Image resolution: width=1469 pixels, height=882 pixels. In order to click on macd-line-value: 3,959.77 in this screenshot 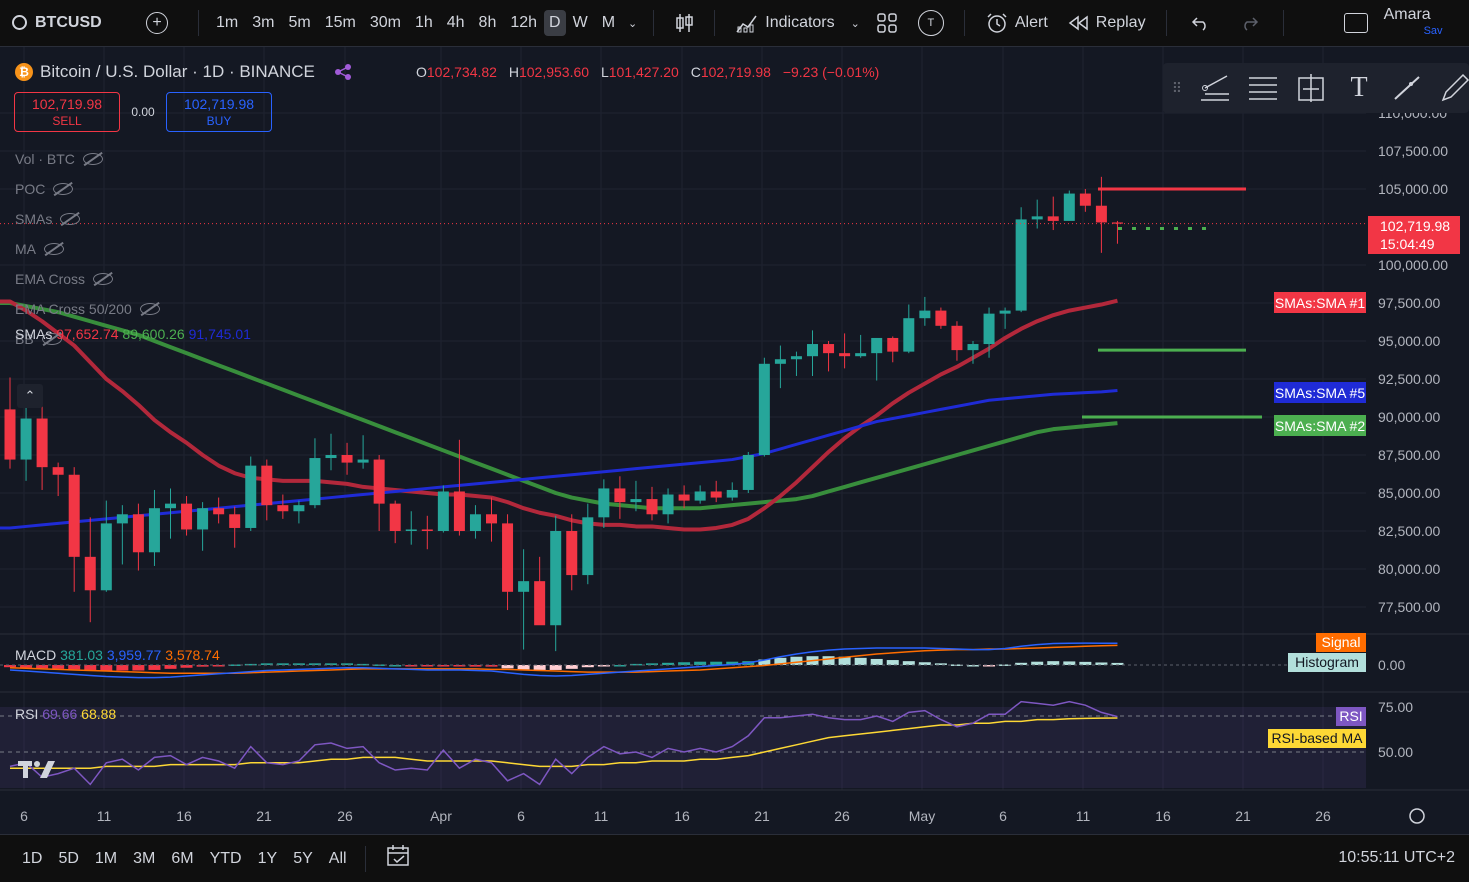, I will do `click(134, 655)`.